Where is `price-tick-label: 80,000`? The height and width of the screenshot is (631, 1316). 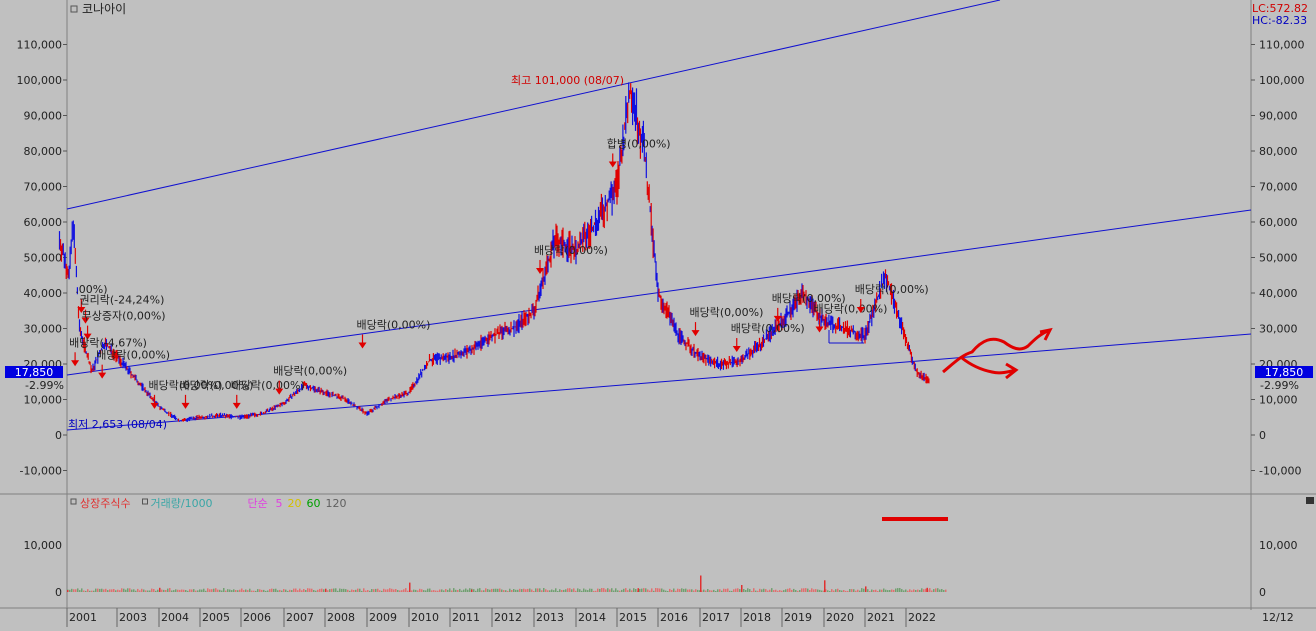 price-tick-label: 80,000 is located at coordinates (1278, 151).